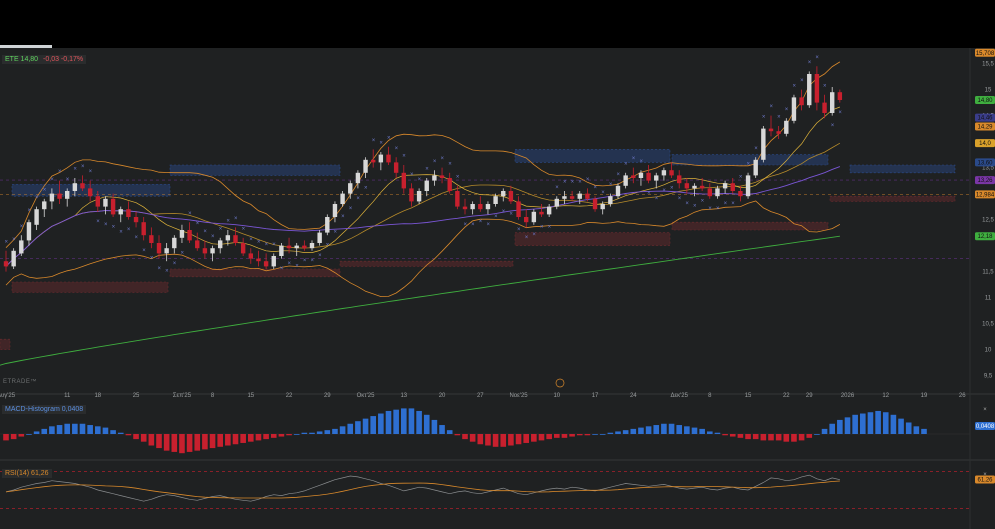 The height and width of the screenshot is (529, 995). I want to click on x-tick-label: 10, so click(556, 396).